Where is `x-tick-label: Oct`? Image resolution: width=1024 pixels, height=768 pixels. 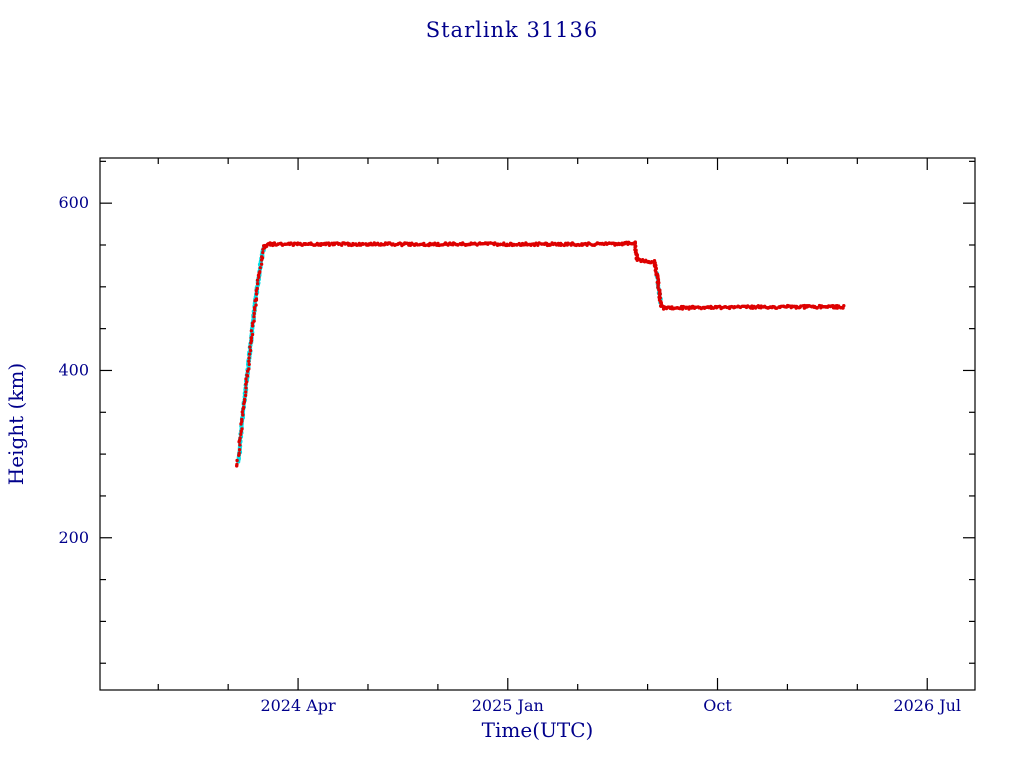
x-tick-label: Oct is located at coordinates (717, 705).